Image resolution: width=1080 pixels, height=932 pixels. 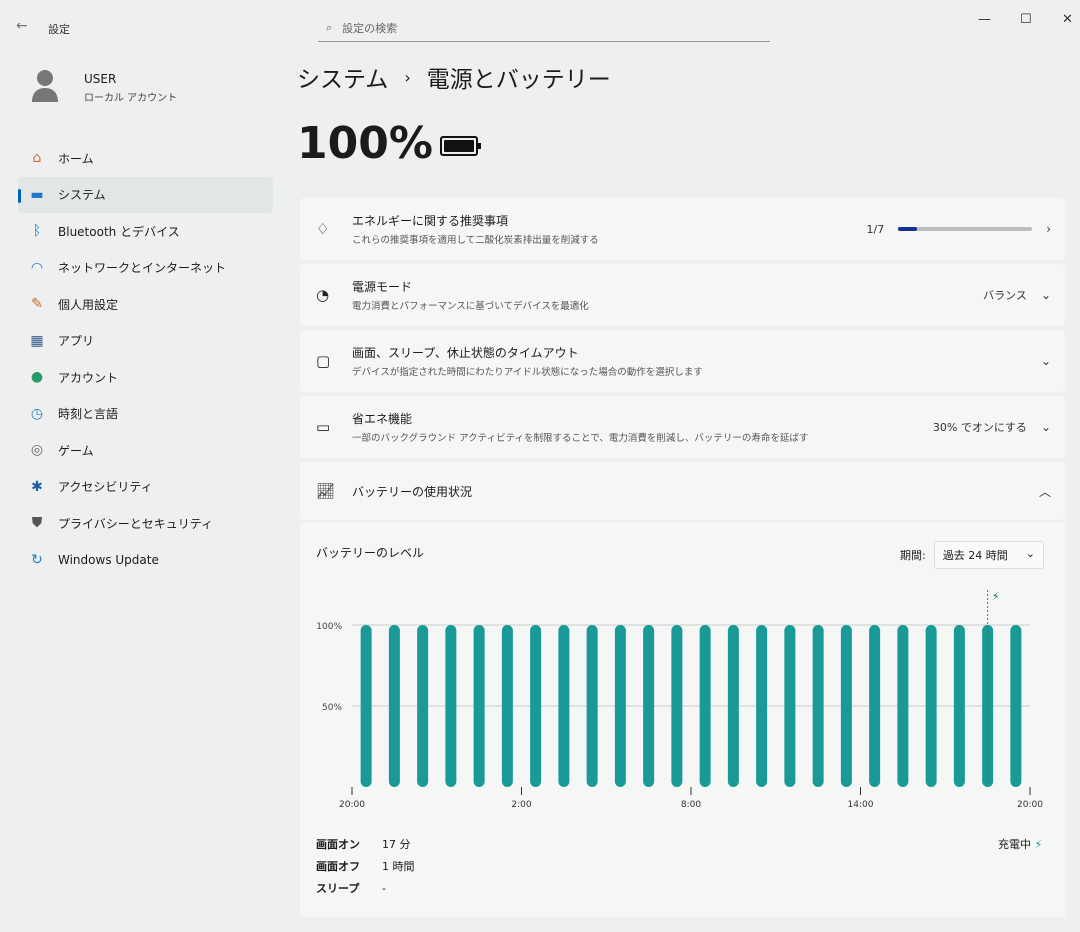 What do you see at coordinates (145, 158) in the screenshot?
I see `sidebar-item-0: ⌂ ホーム` at bounding box center [145, 158].